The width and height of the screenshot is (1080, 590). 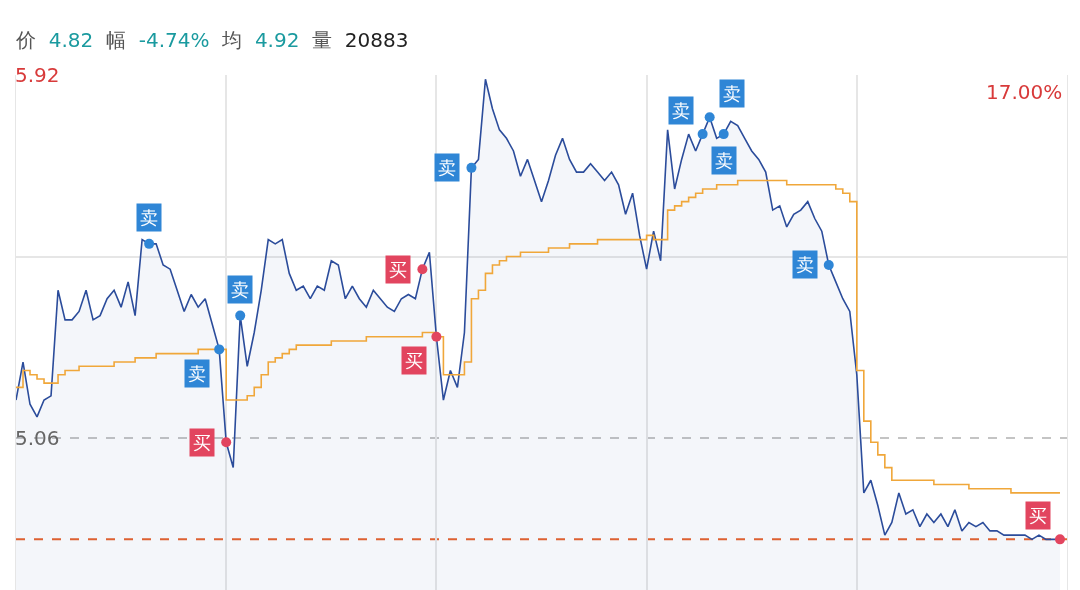 I want to click on y-tick-label: 5.06, so click(x=37, y=438).